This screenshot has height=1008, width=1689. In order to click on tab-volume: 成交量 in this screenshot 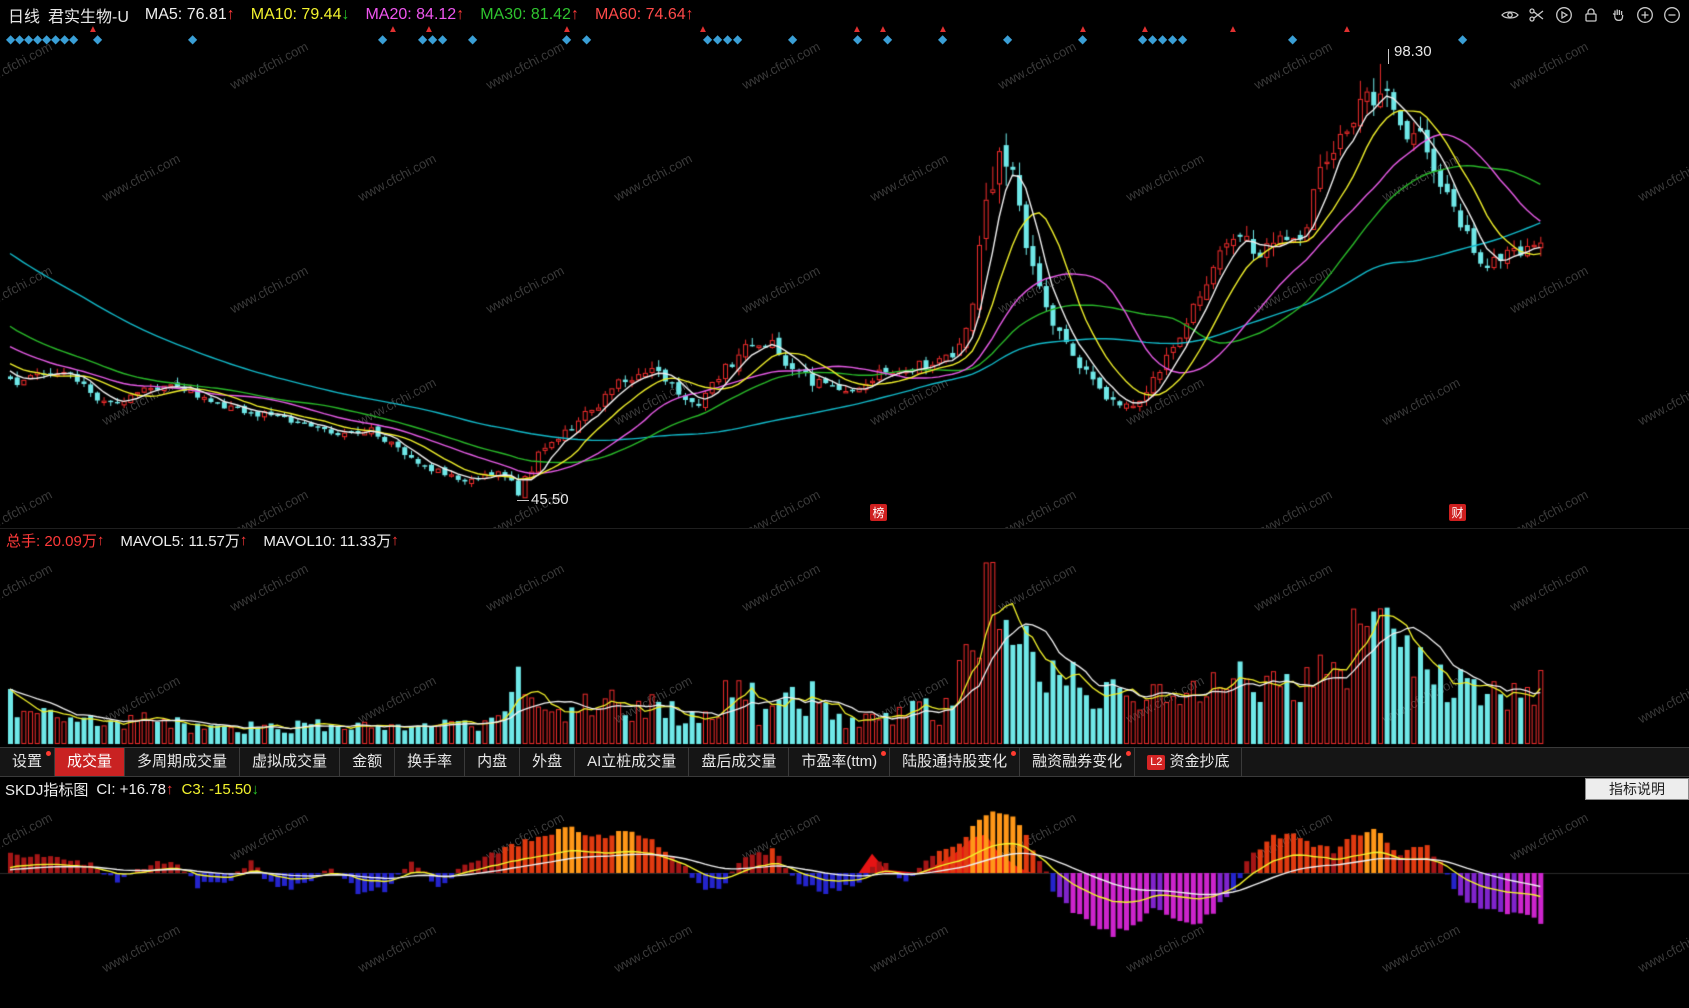, I will do `click(90, 762)`.